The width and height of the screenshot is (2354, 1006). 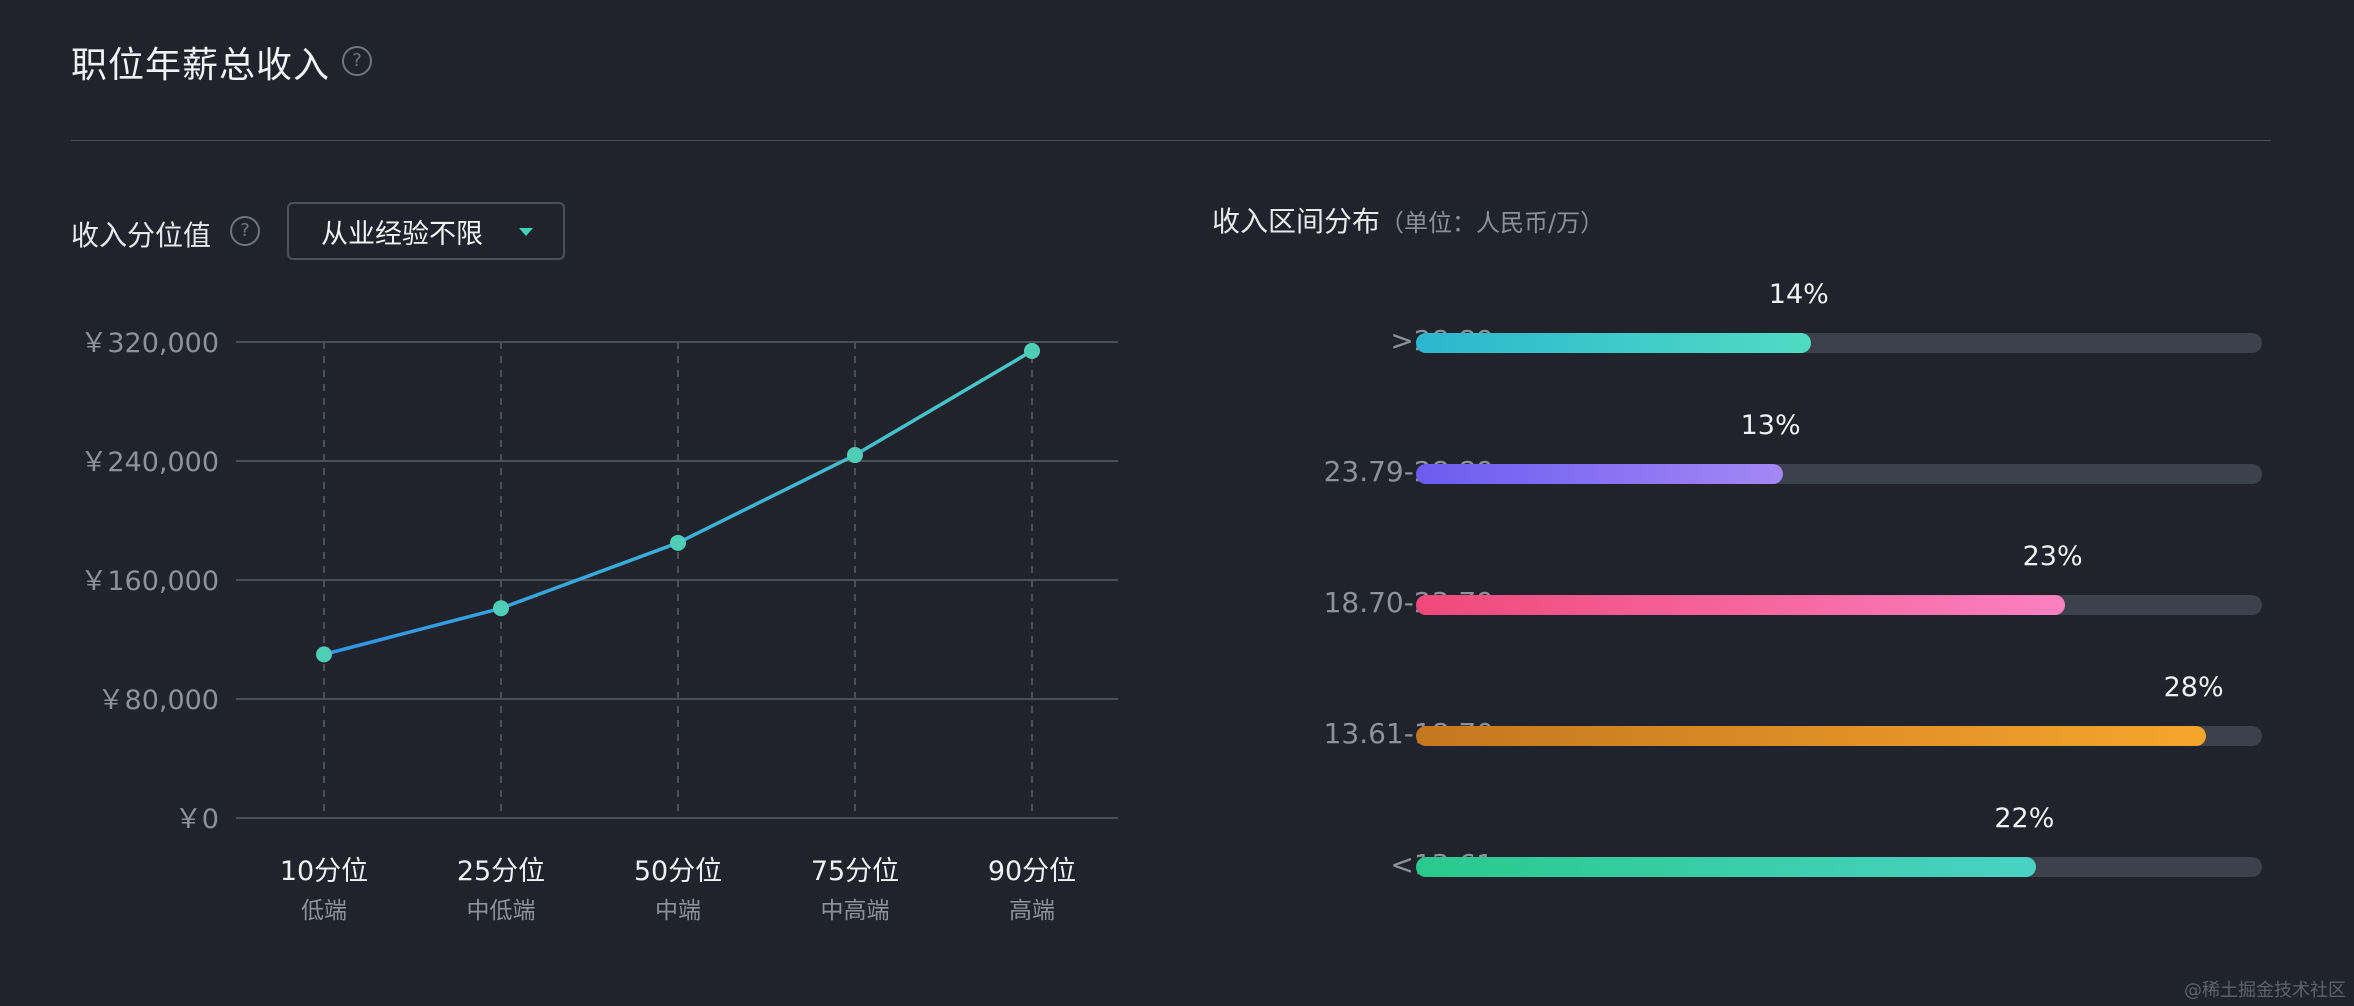 What do you see at coordinates (501, 911) in the screenshot?
I see `x-category-sublabel: 中低端` at bounding box center [501, 911].